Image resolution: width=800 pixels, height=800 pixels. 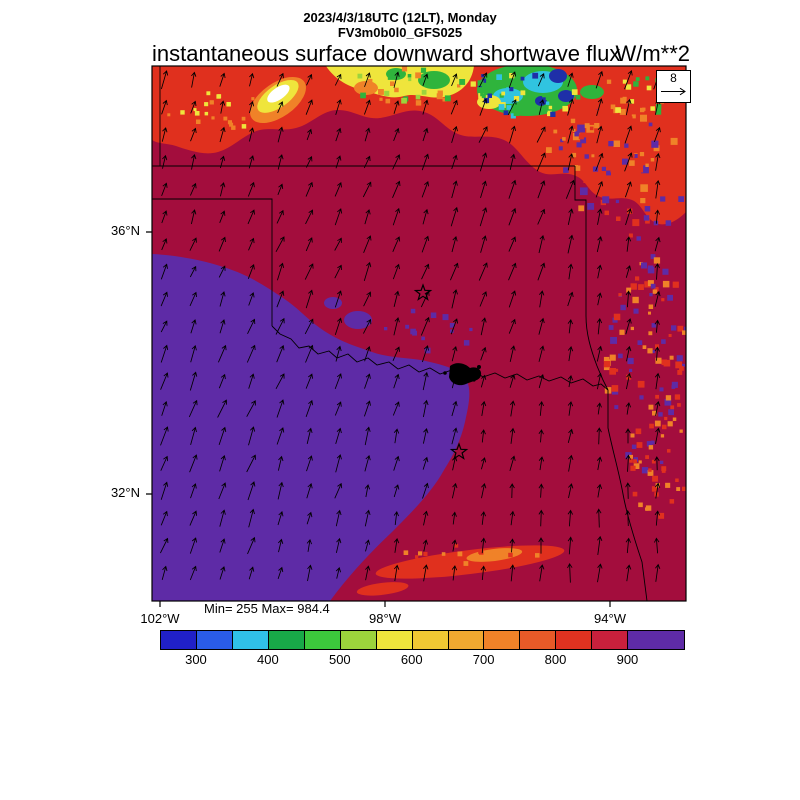 What do you see at coordinates (441, 371) in the screenshot?
I see `city-star-markers` at bounding box center [441, 371].